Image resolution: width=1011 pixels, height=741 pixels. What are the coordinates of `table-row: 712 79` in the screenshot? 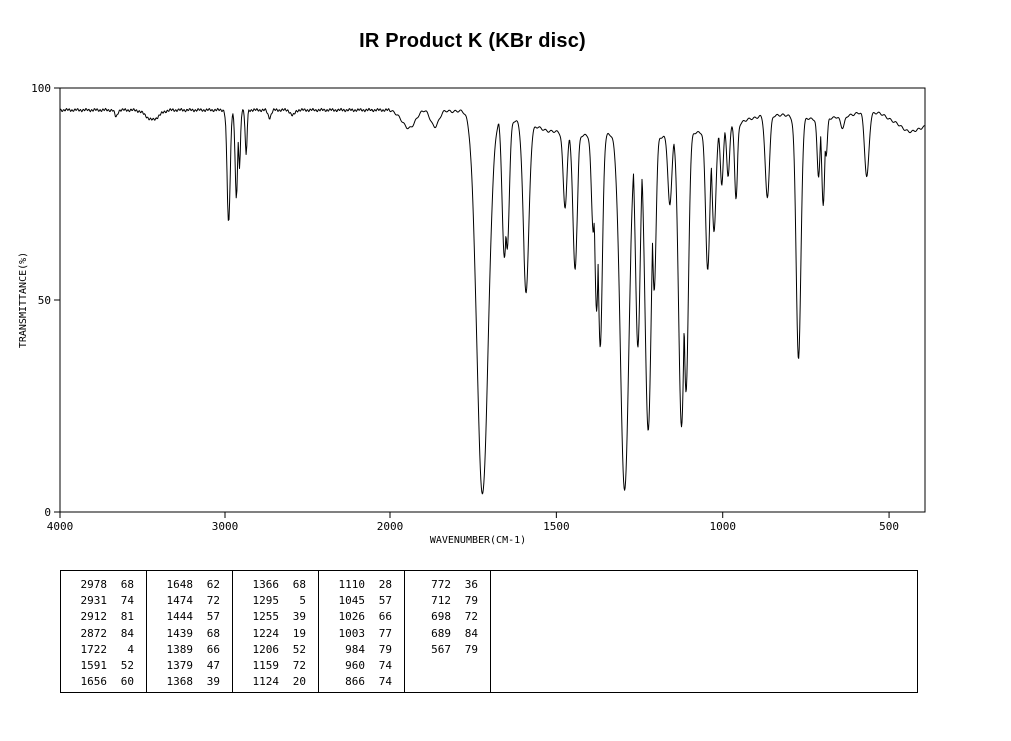 It's located at (447, 601).